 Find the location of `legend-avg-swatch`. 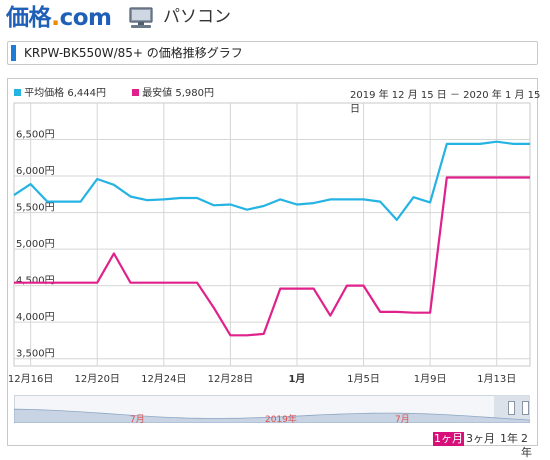

legend-avg-swatch is located at coordinates (17, 92).